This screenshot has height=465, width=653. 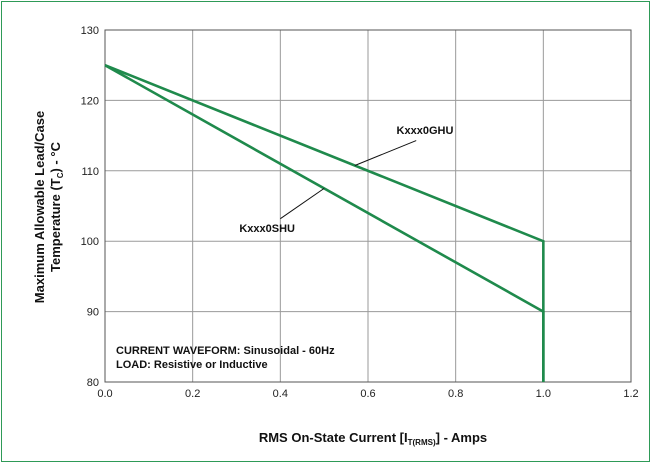 I want to click on y-axis-title-line2-end: ) - °C, so click(x=55, y=156).